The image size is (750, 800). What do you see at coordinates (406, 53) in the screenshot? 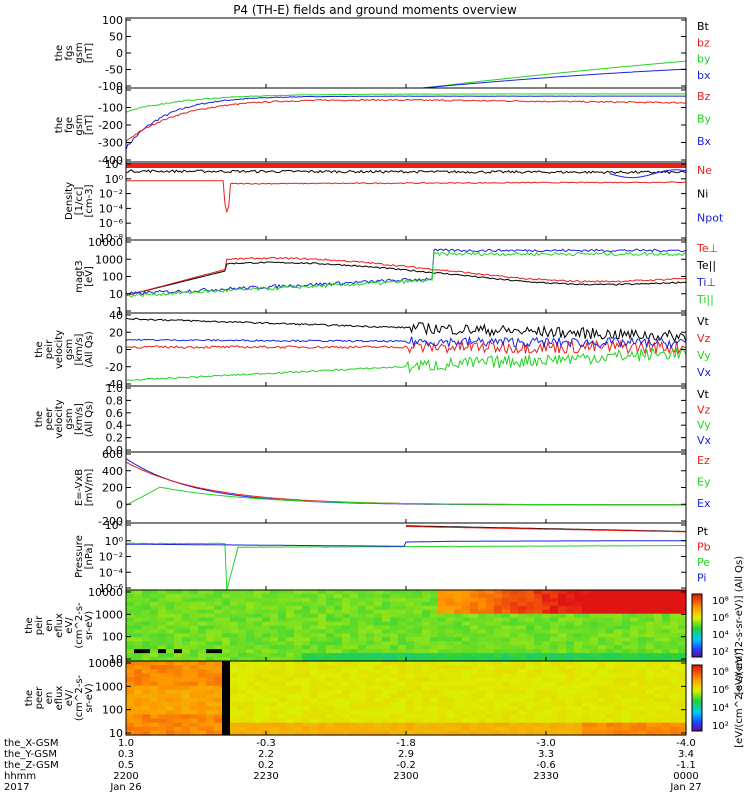
I see `fgs-gsm-frame` at bounding box center [406, 53].